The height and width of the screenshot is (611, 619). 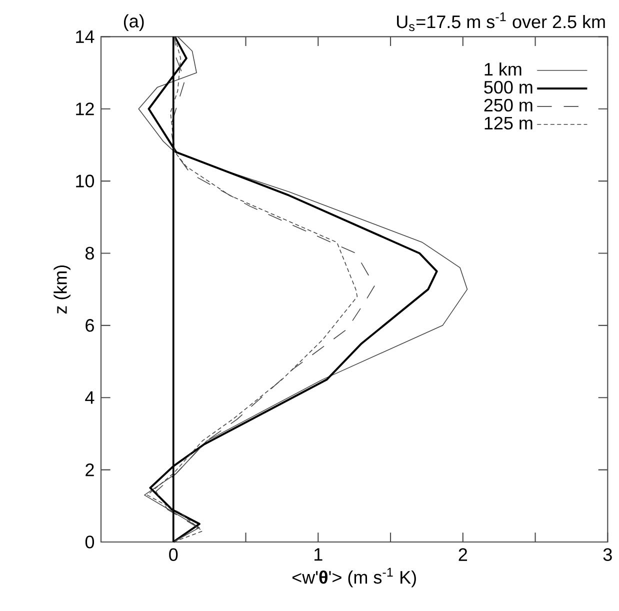 I want to click on text: (a), so click(x=134, y=23).